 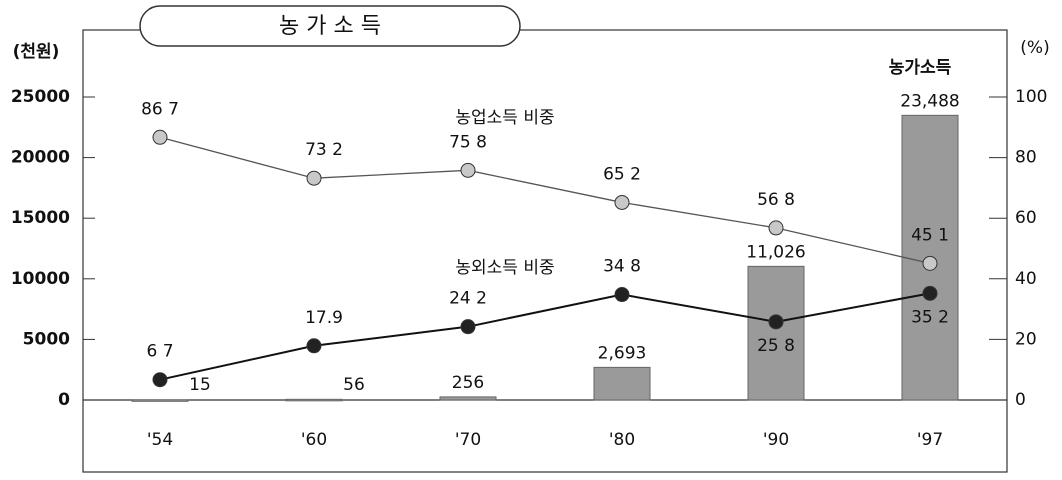 What do you see at coordinates (920, 68) in the screenshot?
I see `series-label: 농가소득` at bounding box center [920, 68].